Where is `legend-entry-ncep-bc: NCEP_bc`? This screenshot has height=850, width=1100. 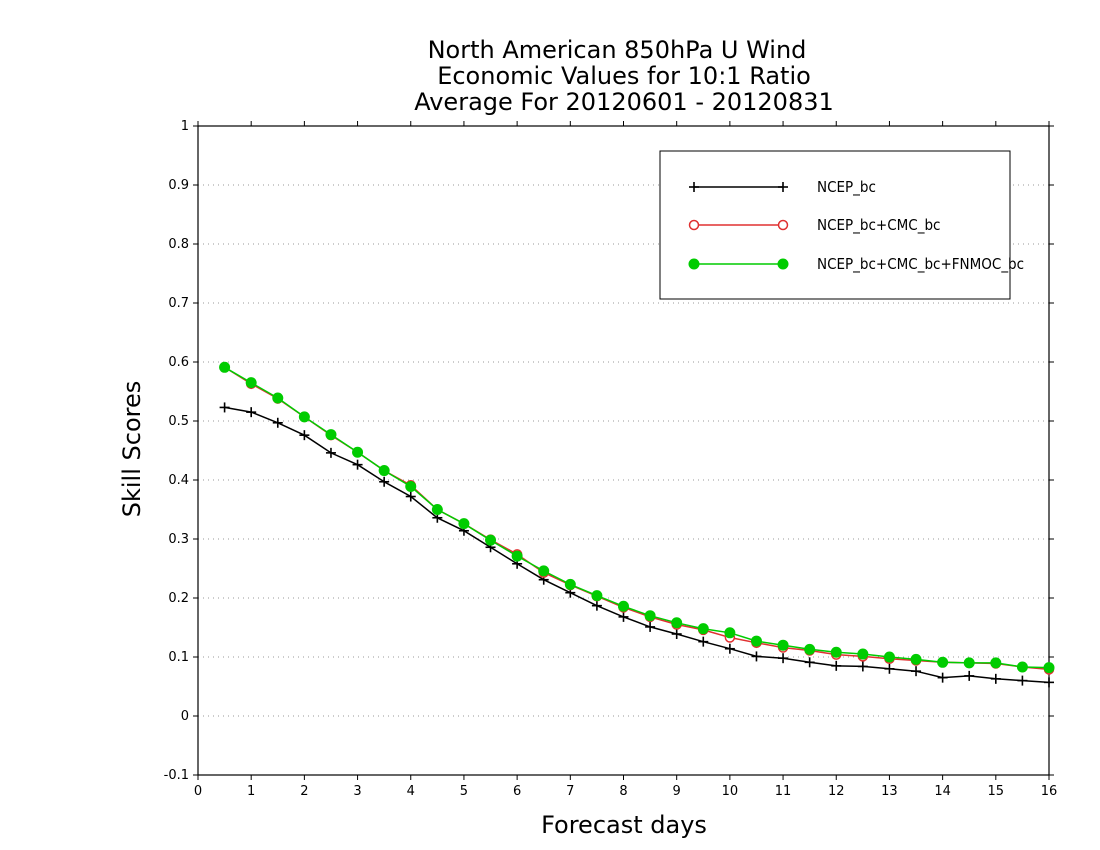 legend-entry-ncep-bc: NCEP_bc is located at coordinates (782, 187).